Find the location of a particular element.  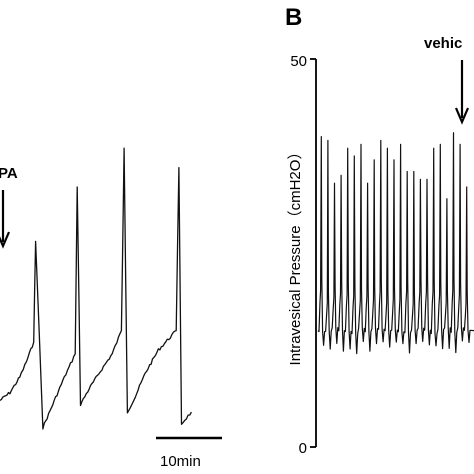

panel-b-y-axis: 50 0 is located at coordinates (303, 255).